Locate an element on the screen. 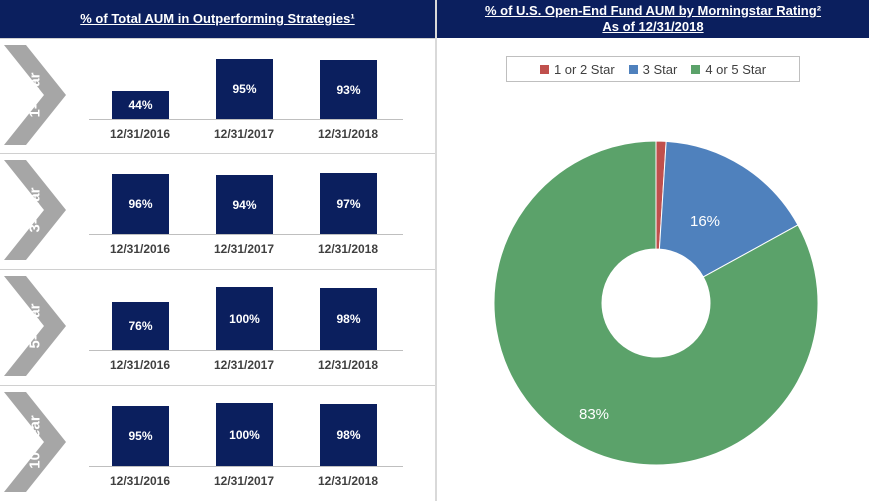  bar-12-31-2016: 44% is located at coordinates (140, 105).